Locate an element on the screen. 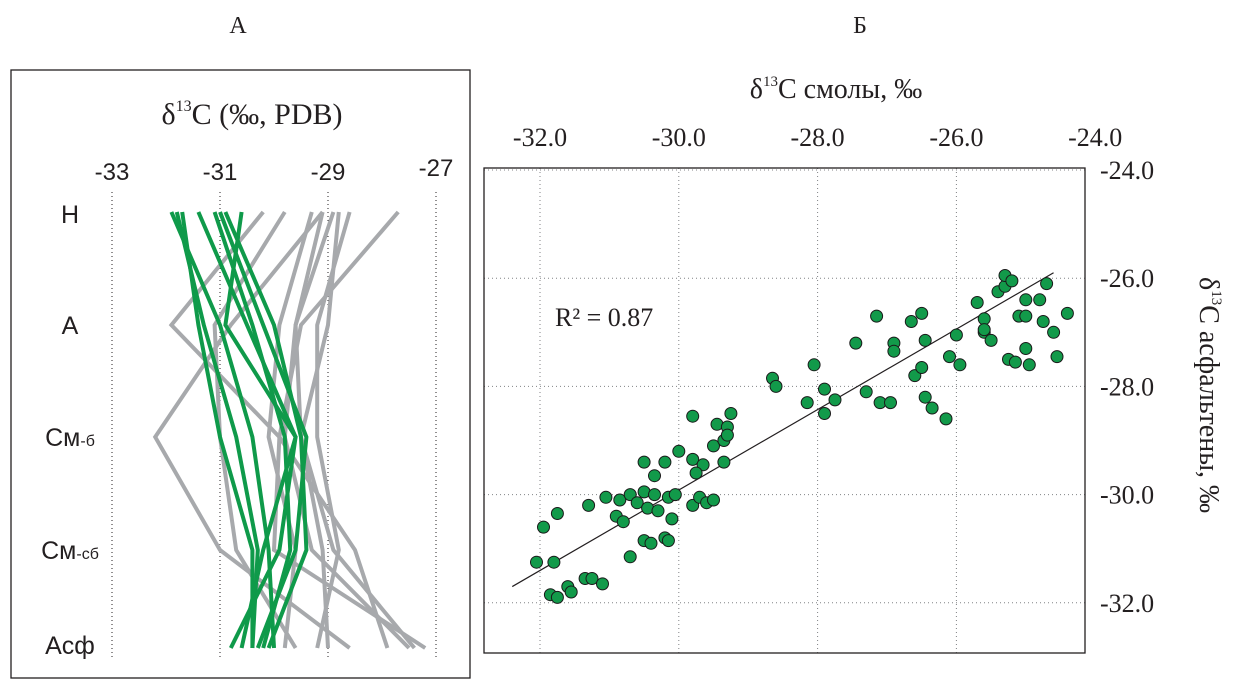 This screenshot has width=1245, height=687. chart-b-y-tick-label: -32.0 is located at coordinates (1127, 603).